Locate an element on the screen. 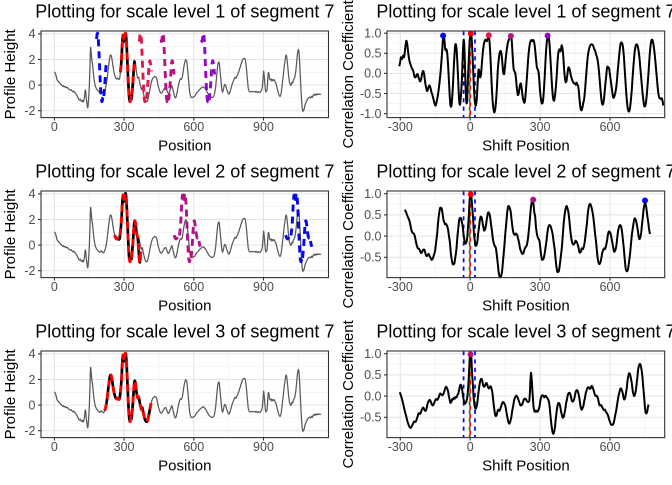  svg-text: -1.0 is located at coordinates (371, 114).